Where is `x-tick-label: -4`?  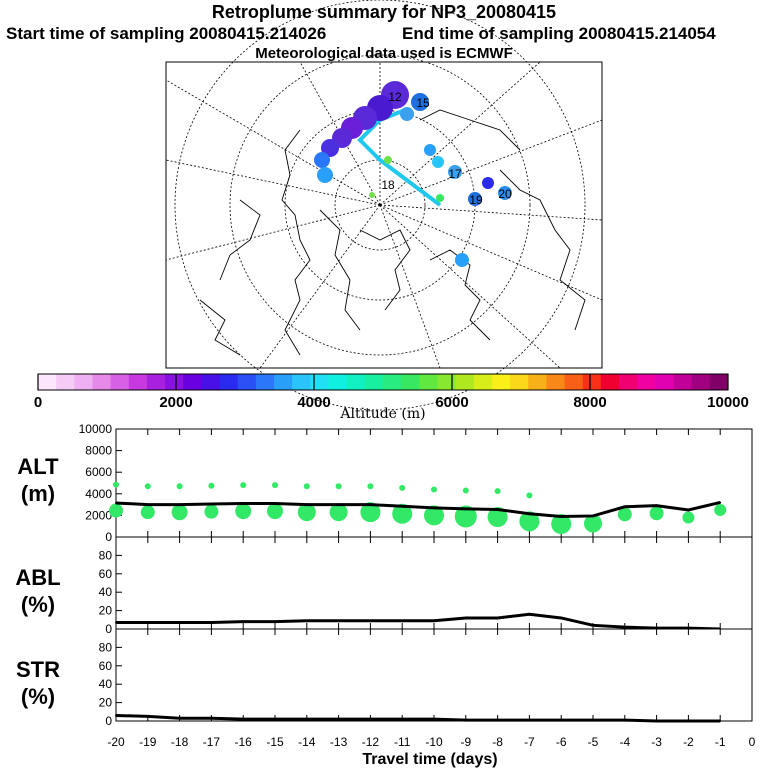
x-tick-label: -4 is located at coordinates (624, 742).